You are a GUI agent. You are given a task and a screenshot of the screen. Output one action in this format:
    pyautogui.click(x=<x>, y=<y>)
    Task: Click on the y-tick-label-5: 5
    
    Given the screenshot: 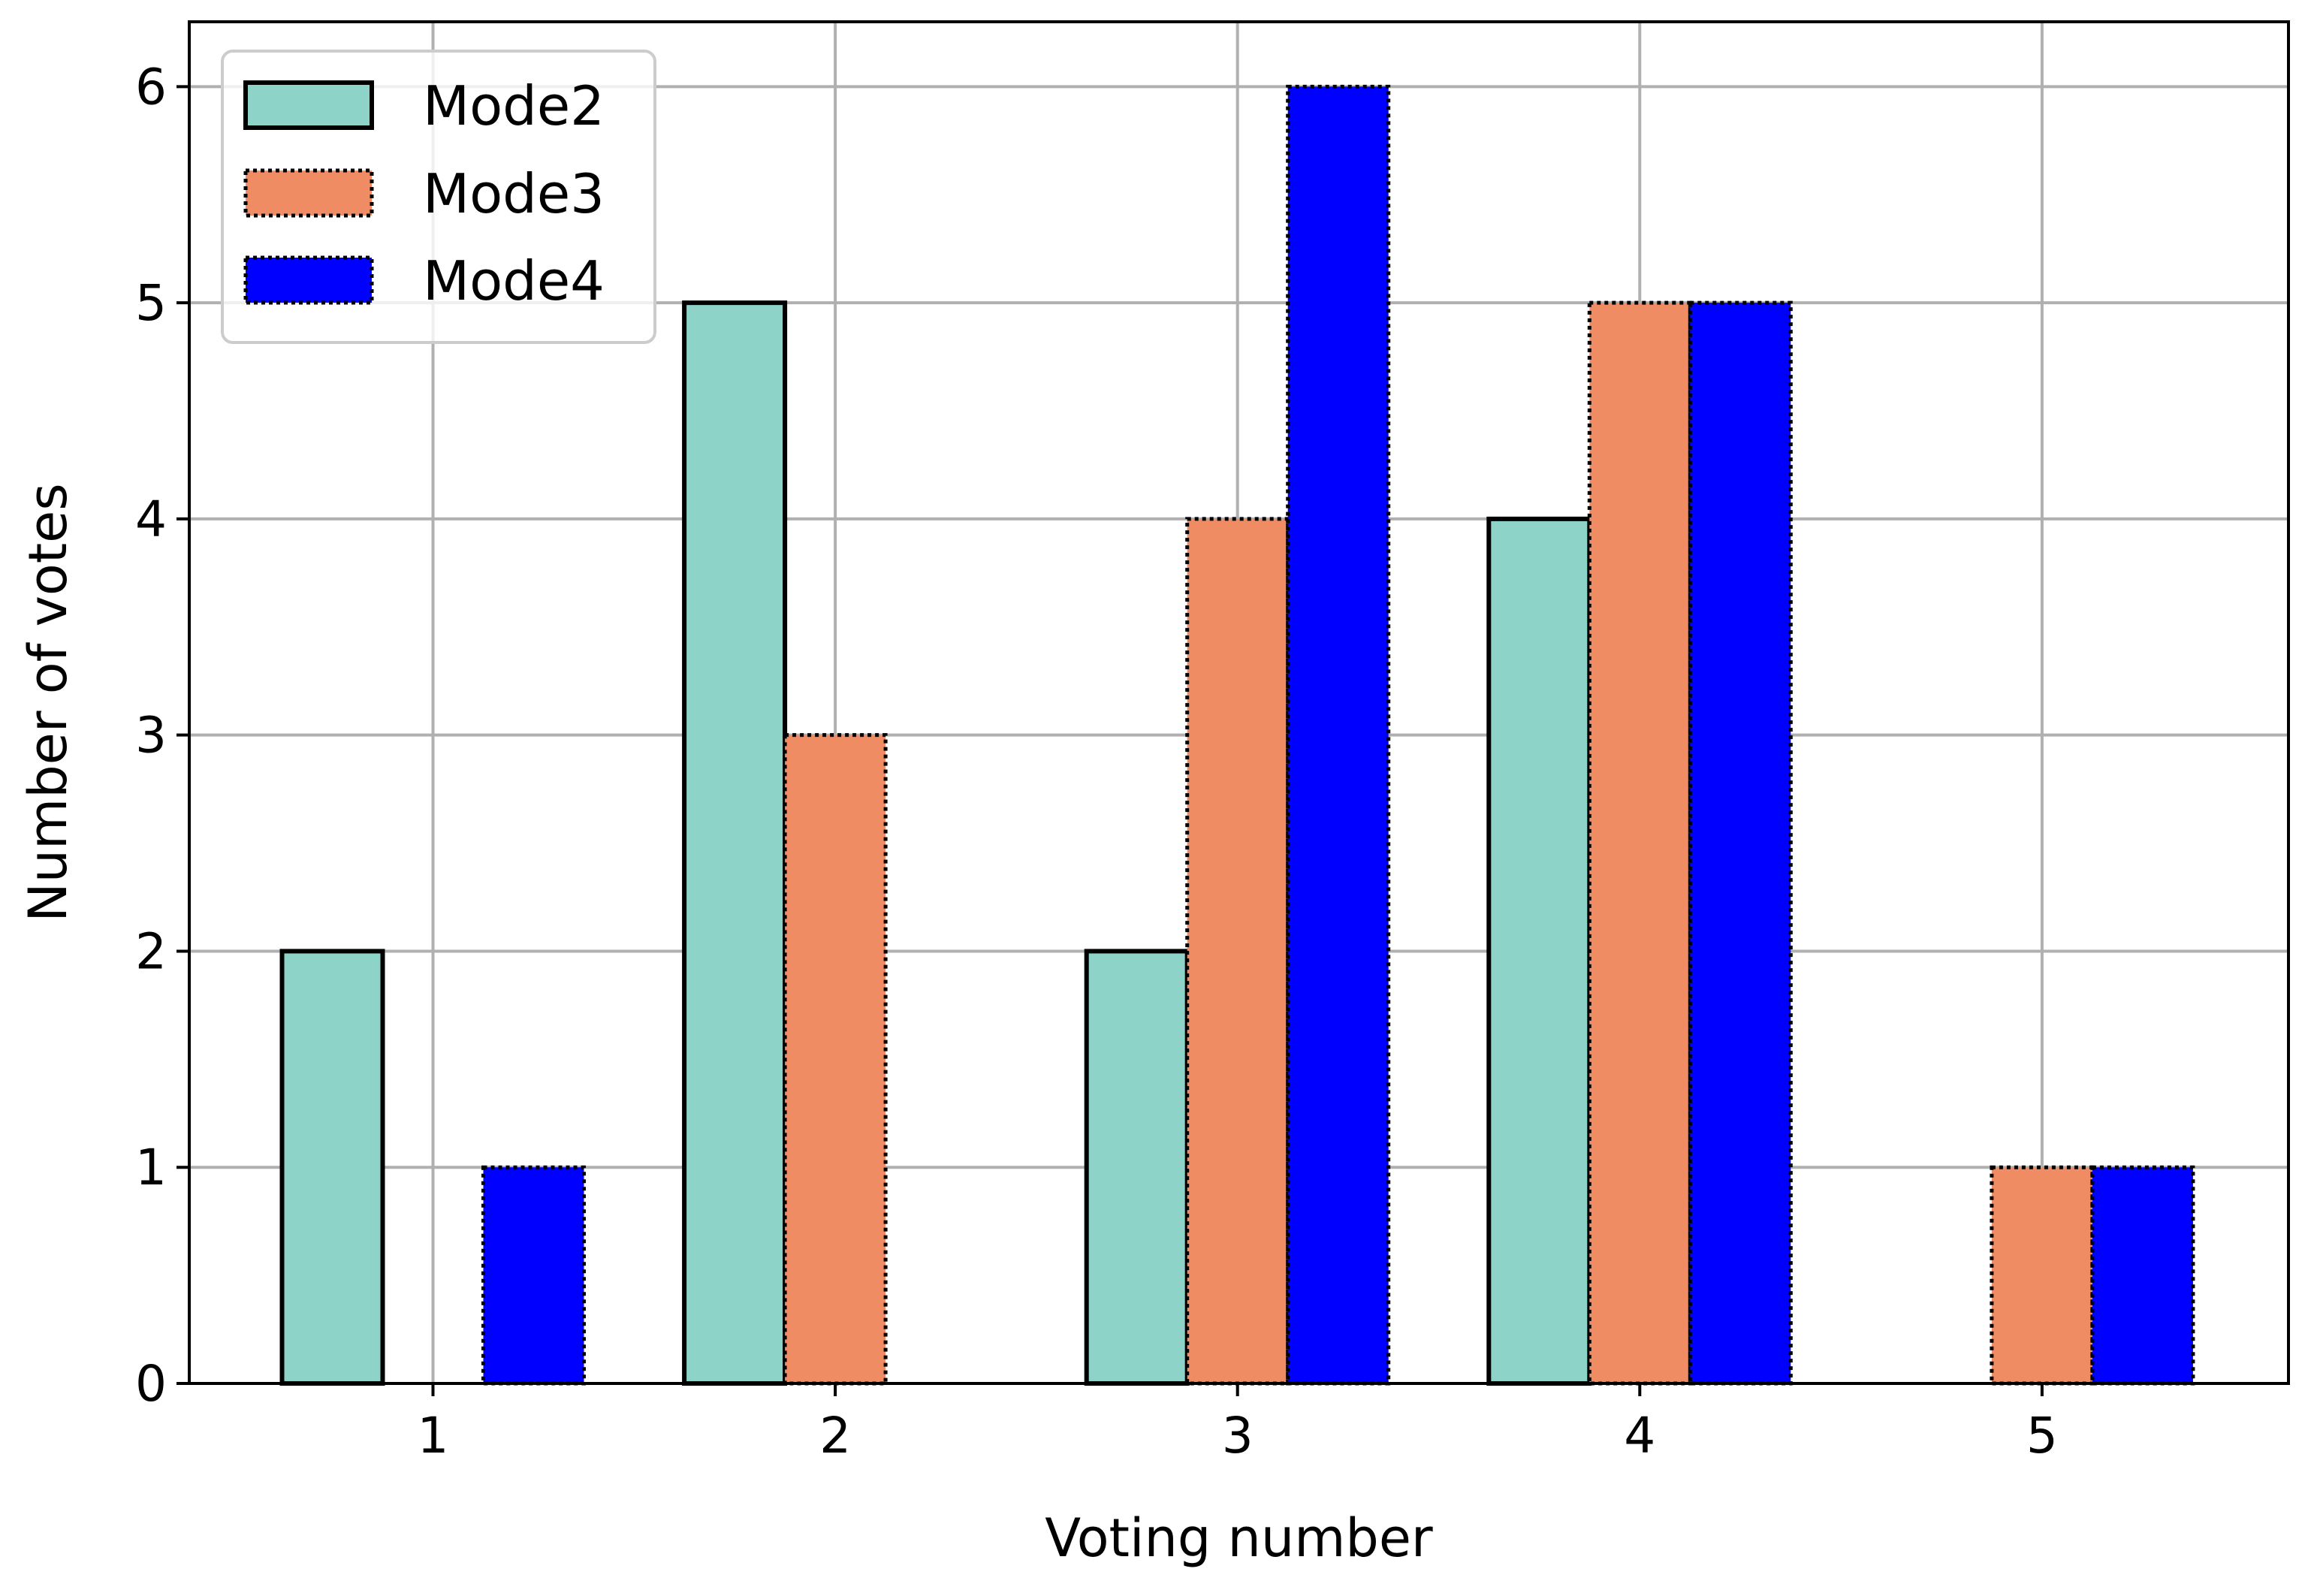 What is the action you would take?
    pyautogui.click(x=151, y=303)
    